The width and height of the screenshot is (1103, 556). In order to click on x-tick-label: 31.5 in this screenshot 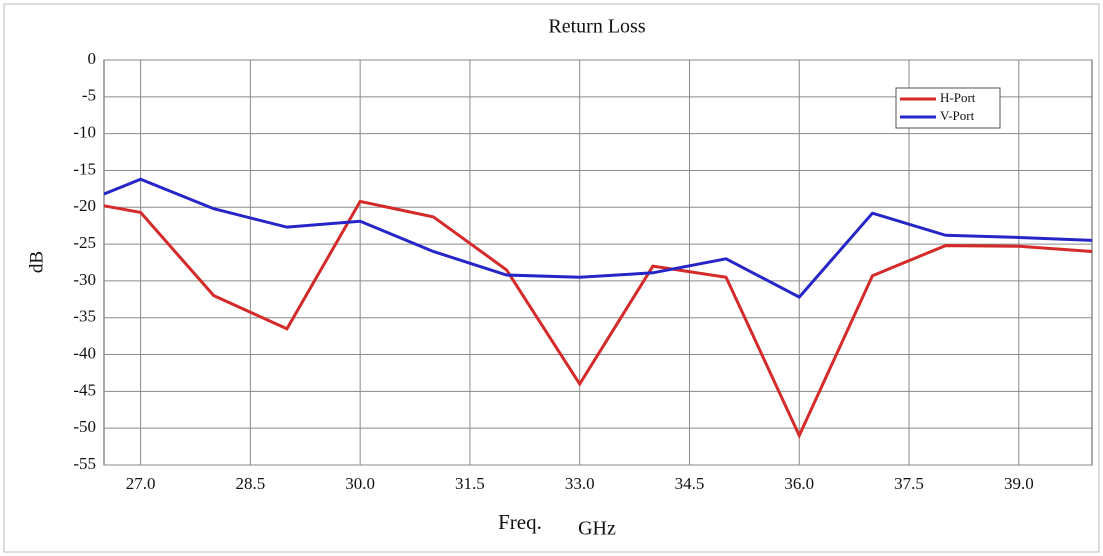, I will do `click(470, 483)`.